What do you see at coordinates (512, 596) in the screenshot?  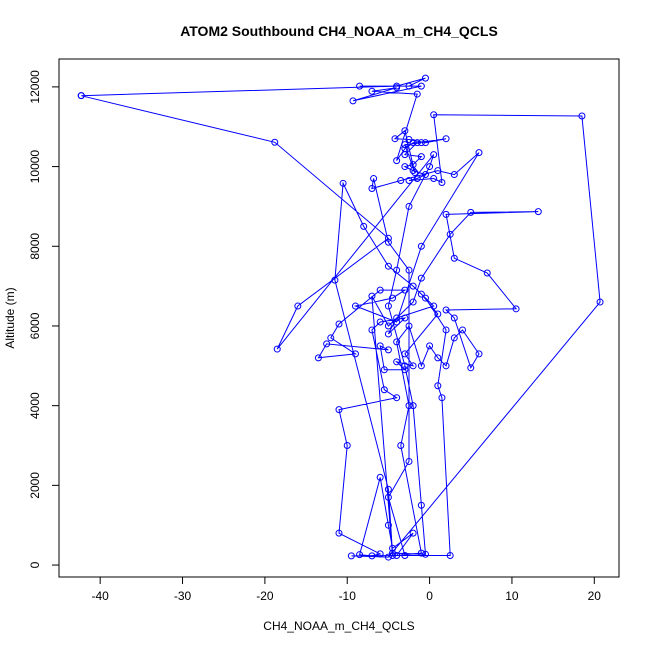 I see `x-tick-label: 10` at bounding box center [512, 596].